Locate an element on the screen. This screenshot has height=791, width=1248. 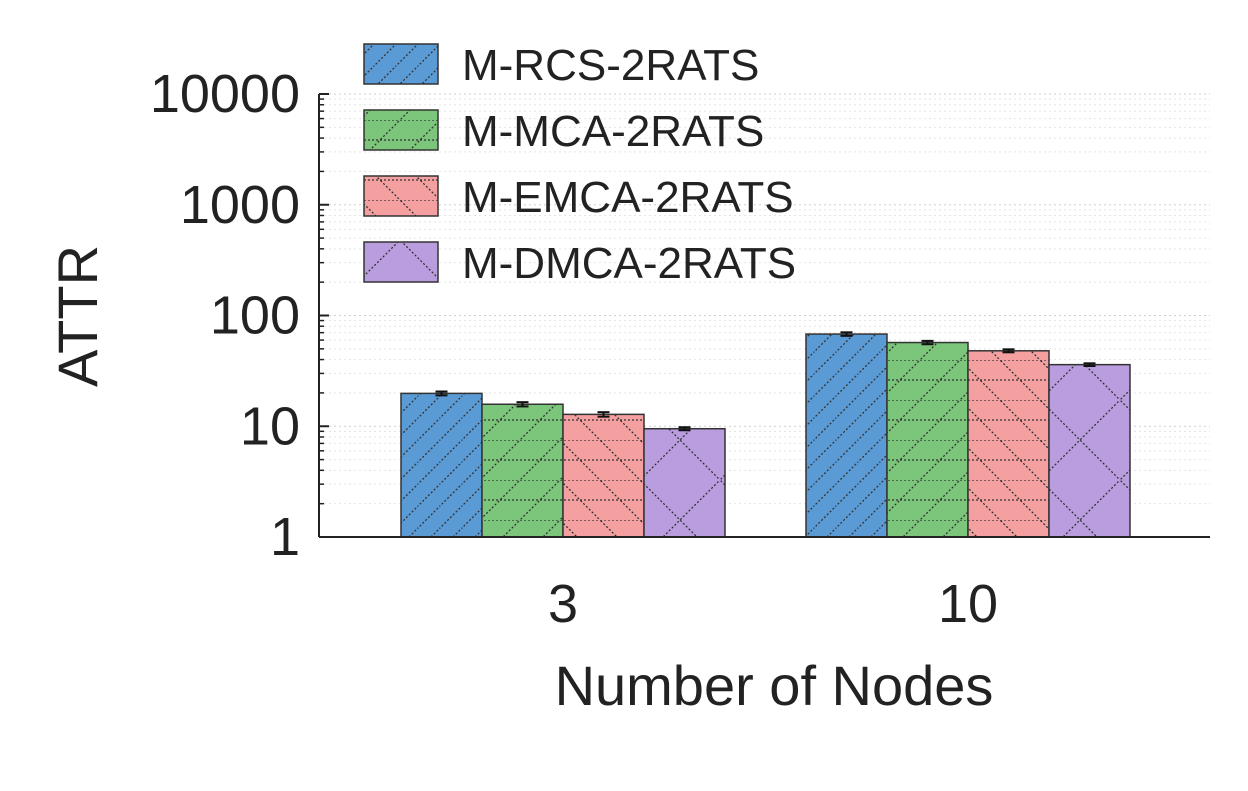
legend-label: M-EMCA-2RATS is located at coordinates (628, 197).